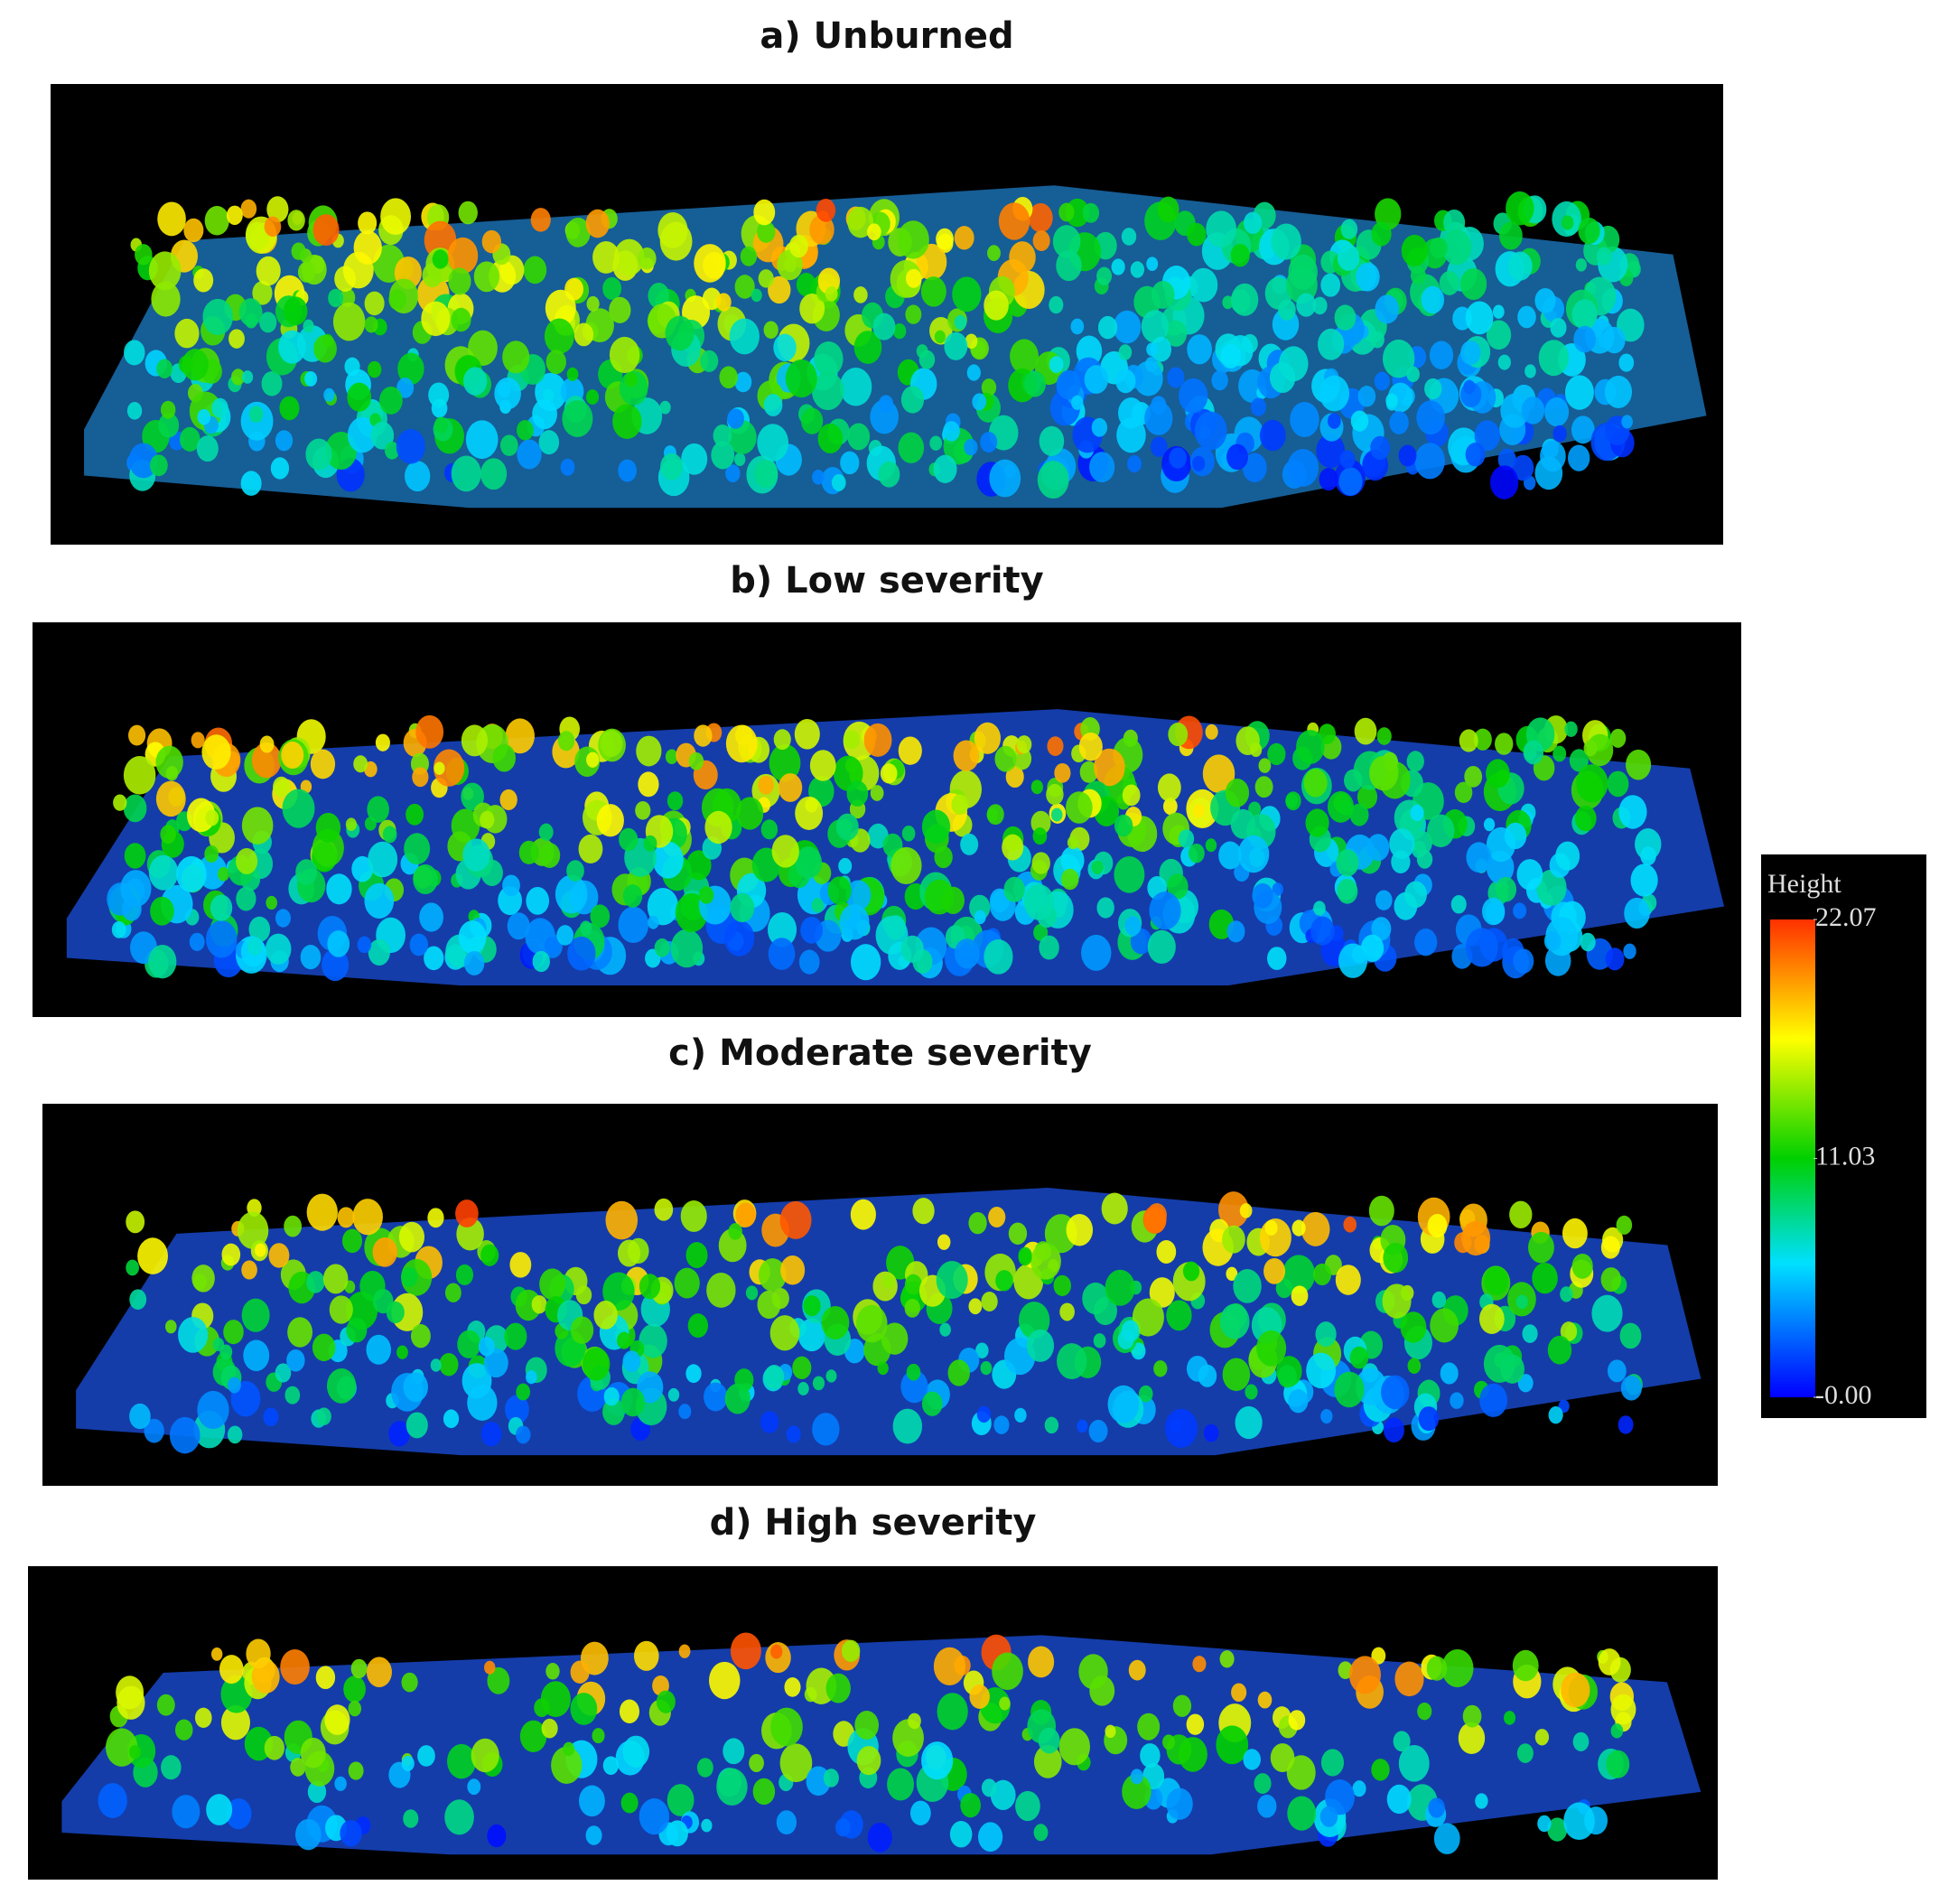 The width and height of the screenshot is (1958, 1904). I want to click on panel-title: a) Unburned, so click(886, 36).